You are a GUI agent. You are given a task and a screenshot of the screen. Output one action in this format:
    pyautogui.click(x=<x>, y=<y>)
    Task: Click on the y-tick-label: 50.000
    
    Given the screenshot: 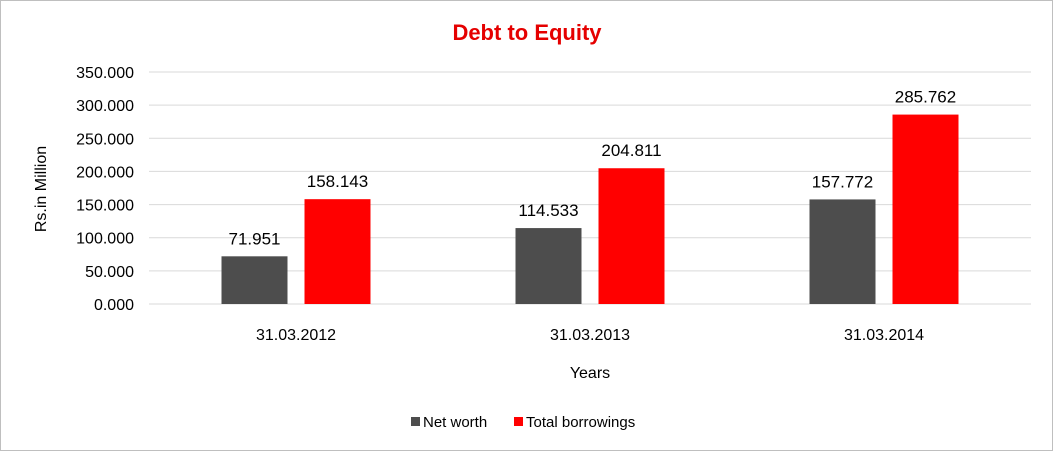 What is the action you would take?
    pyautogui.click(x=109, y=272)
    